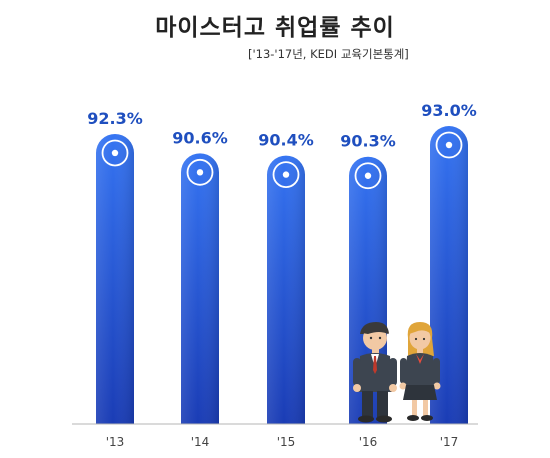 This screenshot has height=458, width=550. Describe the element at coordinates (449, 110) in the screenshot. I see `value-label-4: 93.0%` at that location.